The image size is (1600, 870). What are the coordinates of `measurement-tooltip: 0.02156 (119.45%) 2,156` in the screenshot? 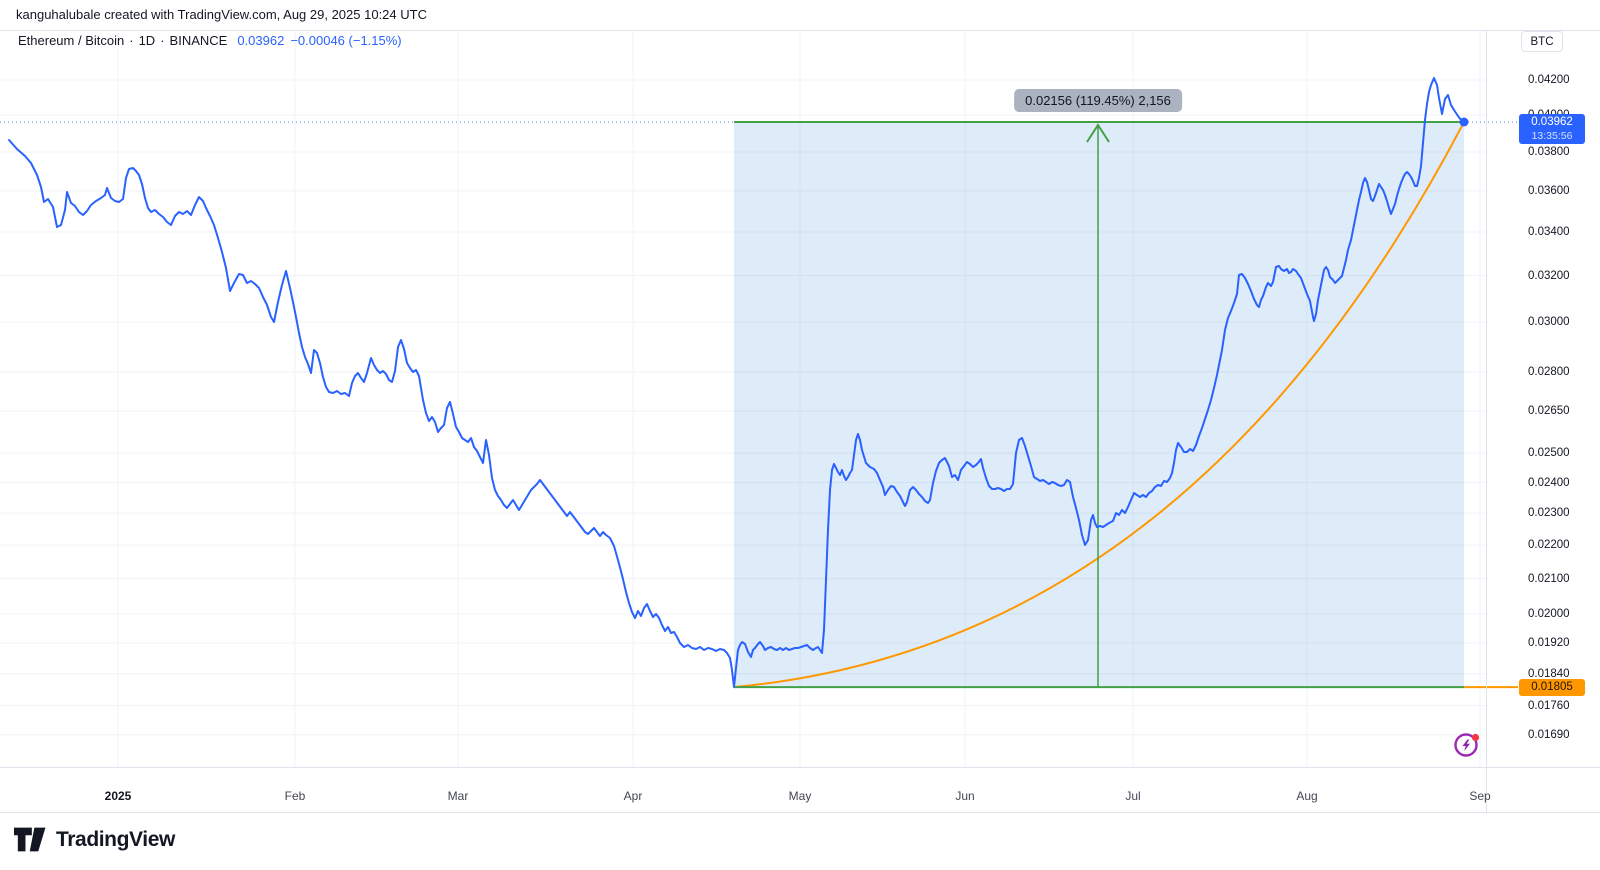 It's located at (1098, 100).